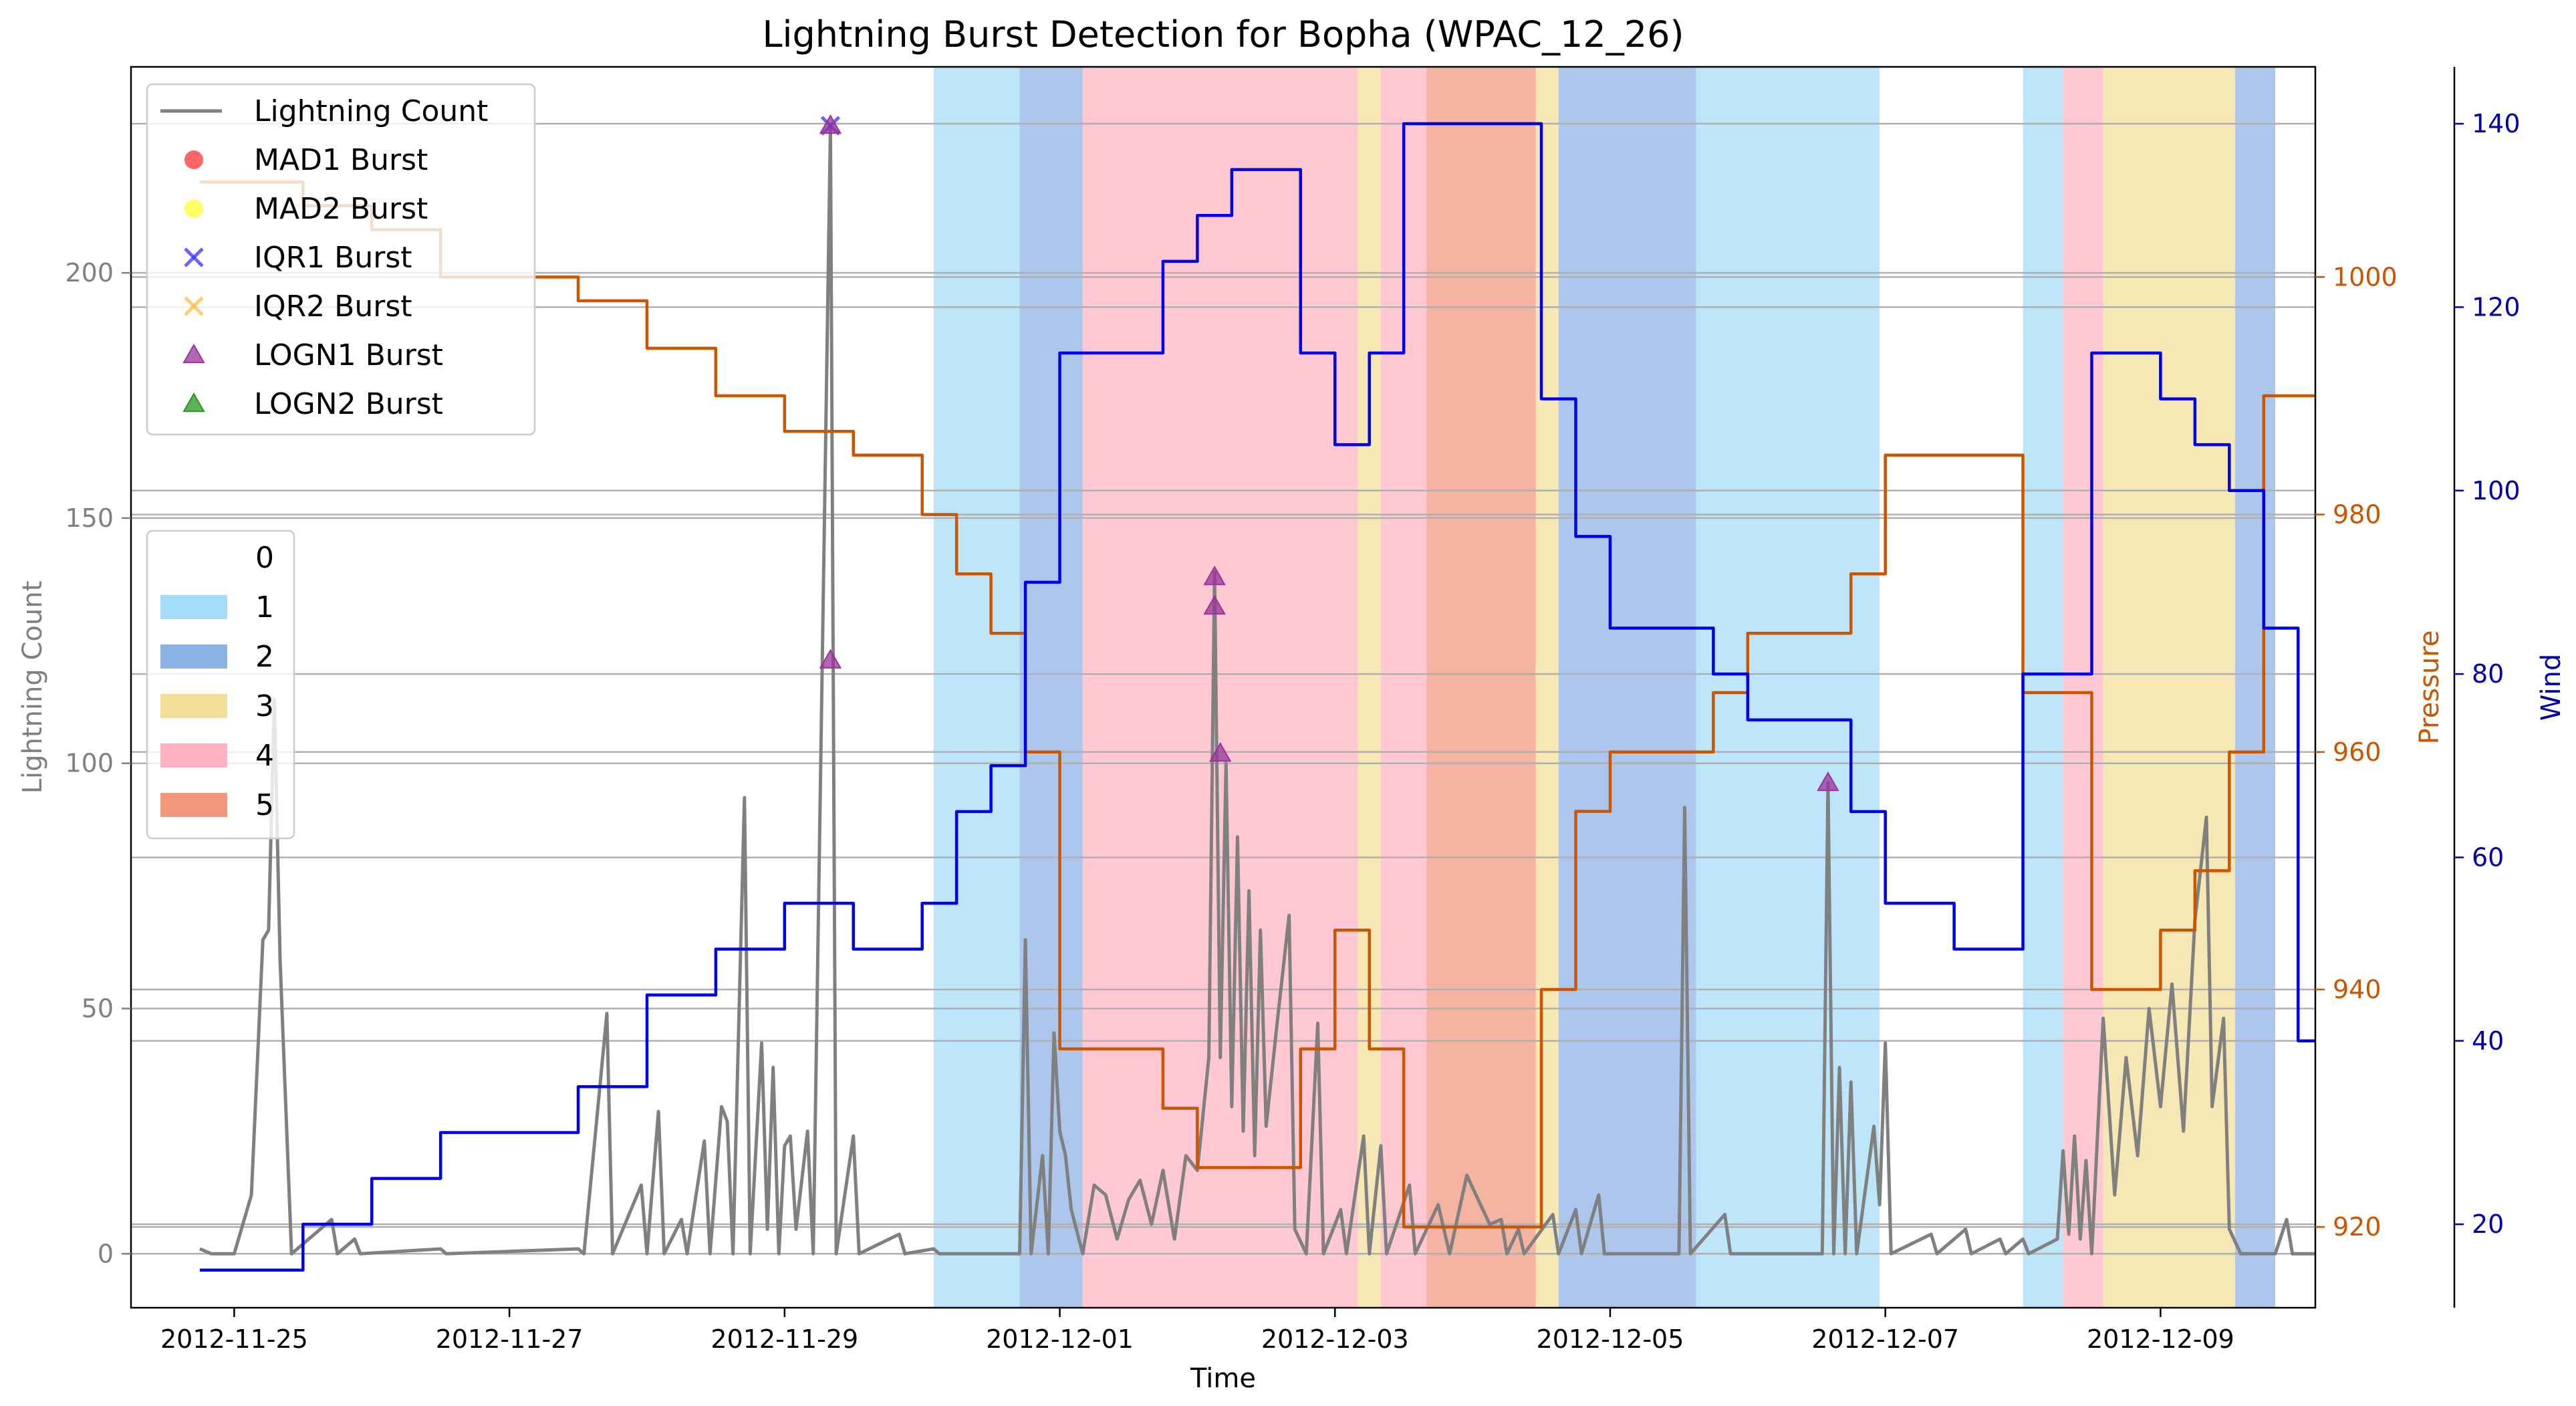  Describe the element at coordinates (194, 755) in the screenshot. I see `legend-cat-4-swatch` at that location.